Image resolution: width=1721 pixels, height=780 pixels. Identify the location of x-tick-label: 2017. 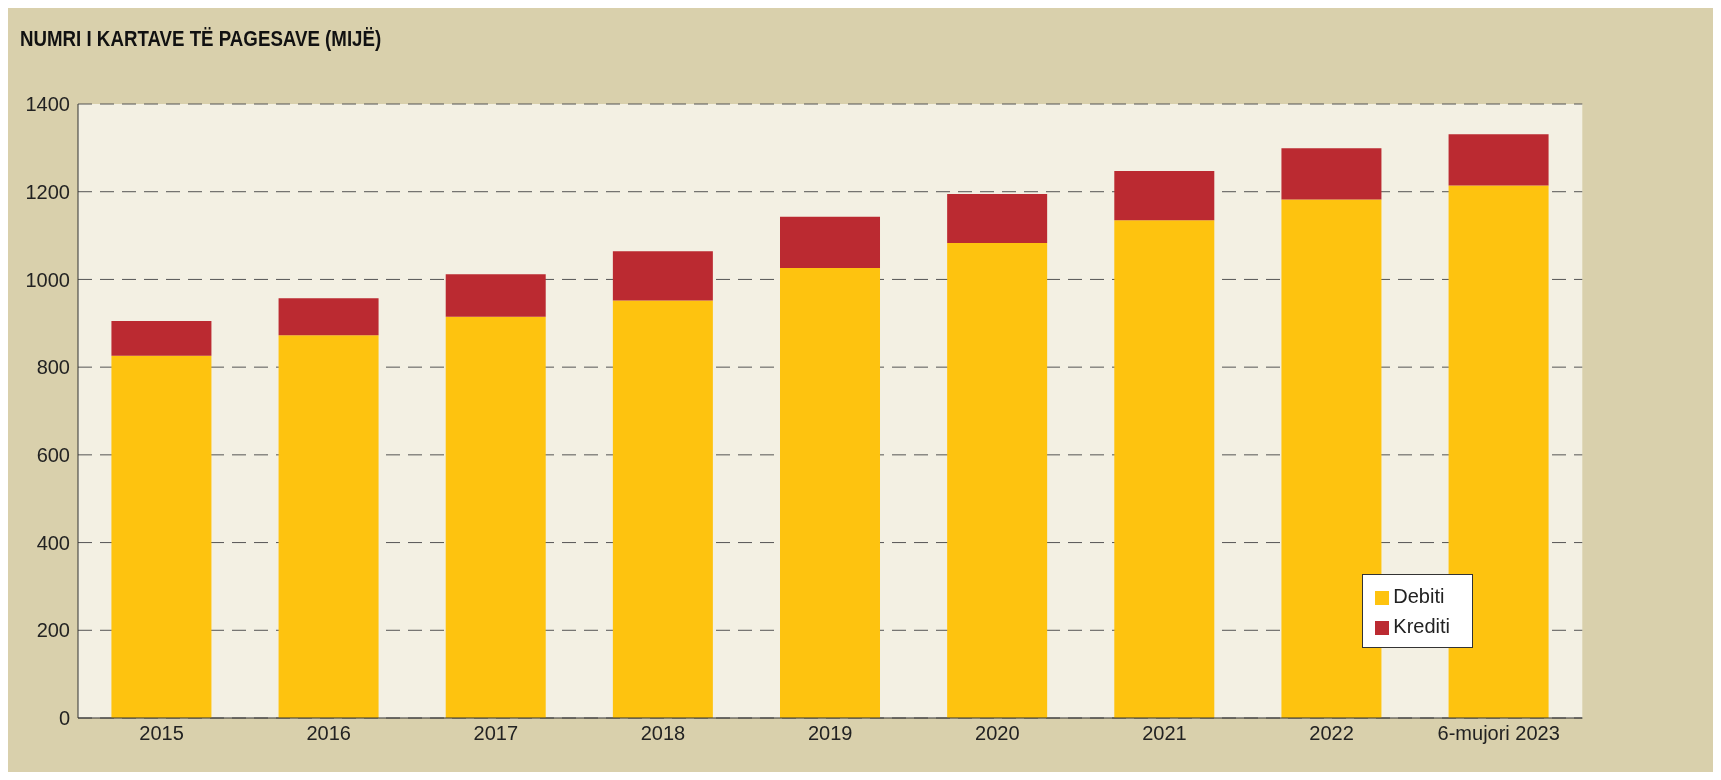
(496, 733).